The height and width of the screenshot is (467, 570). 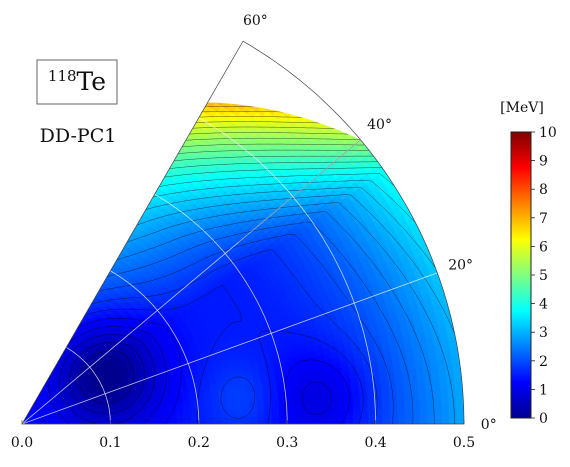 I want to click on colorbar-tick-label: 8, so click(x=543, y=190).